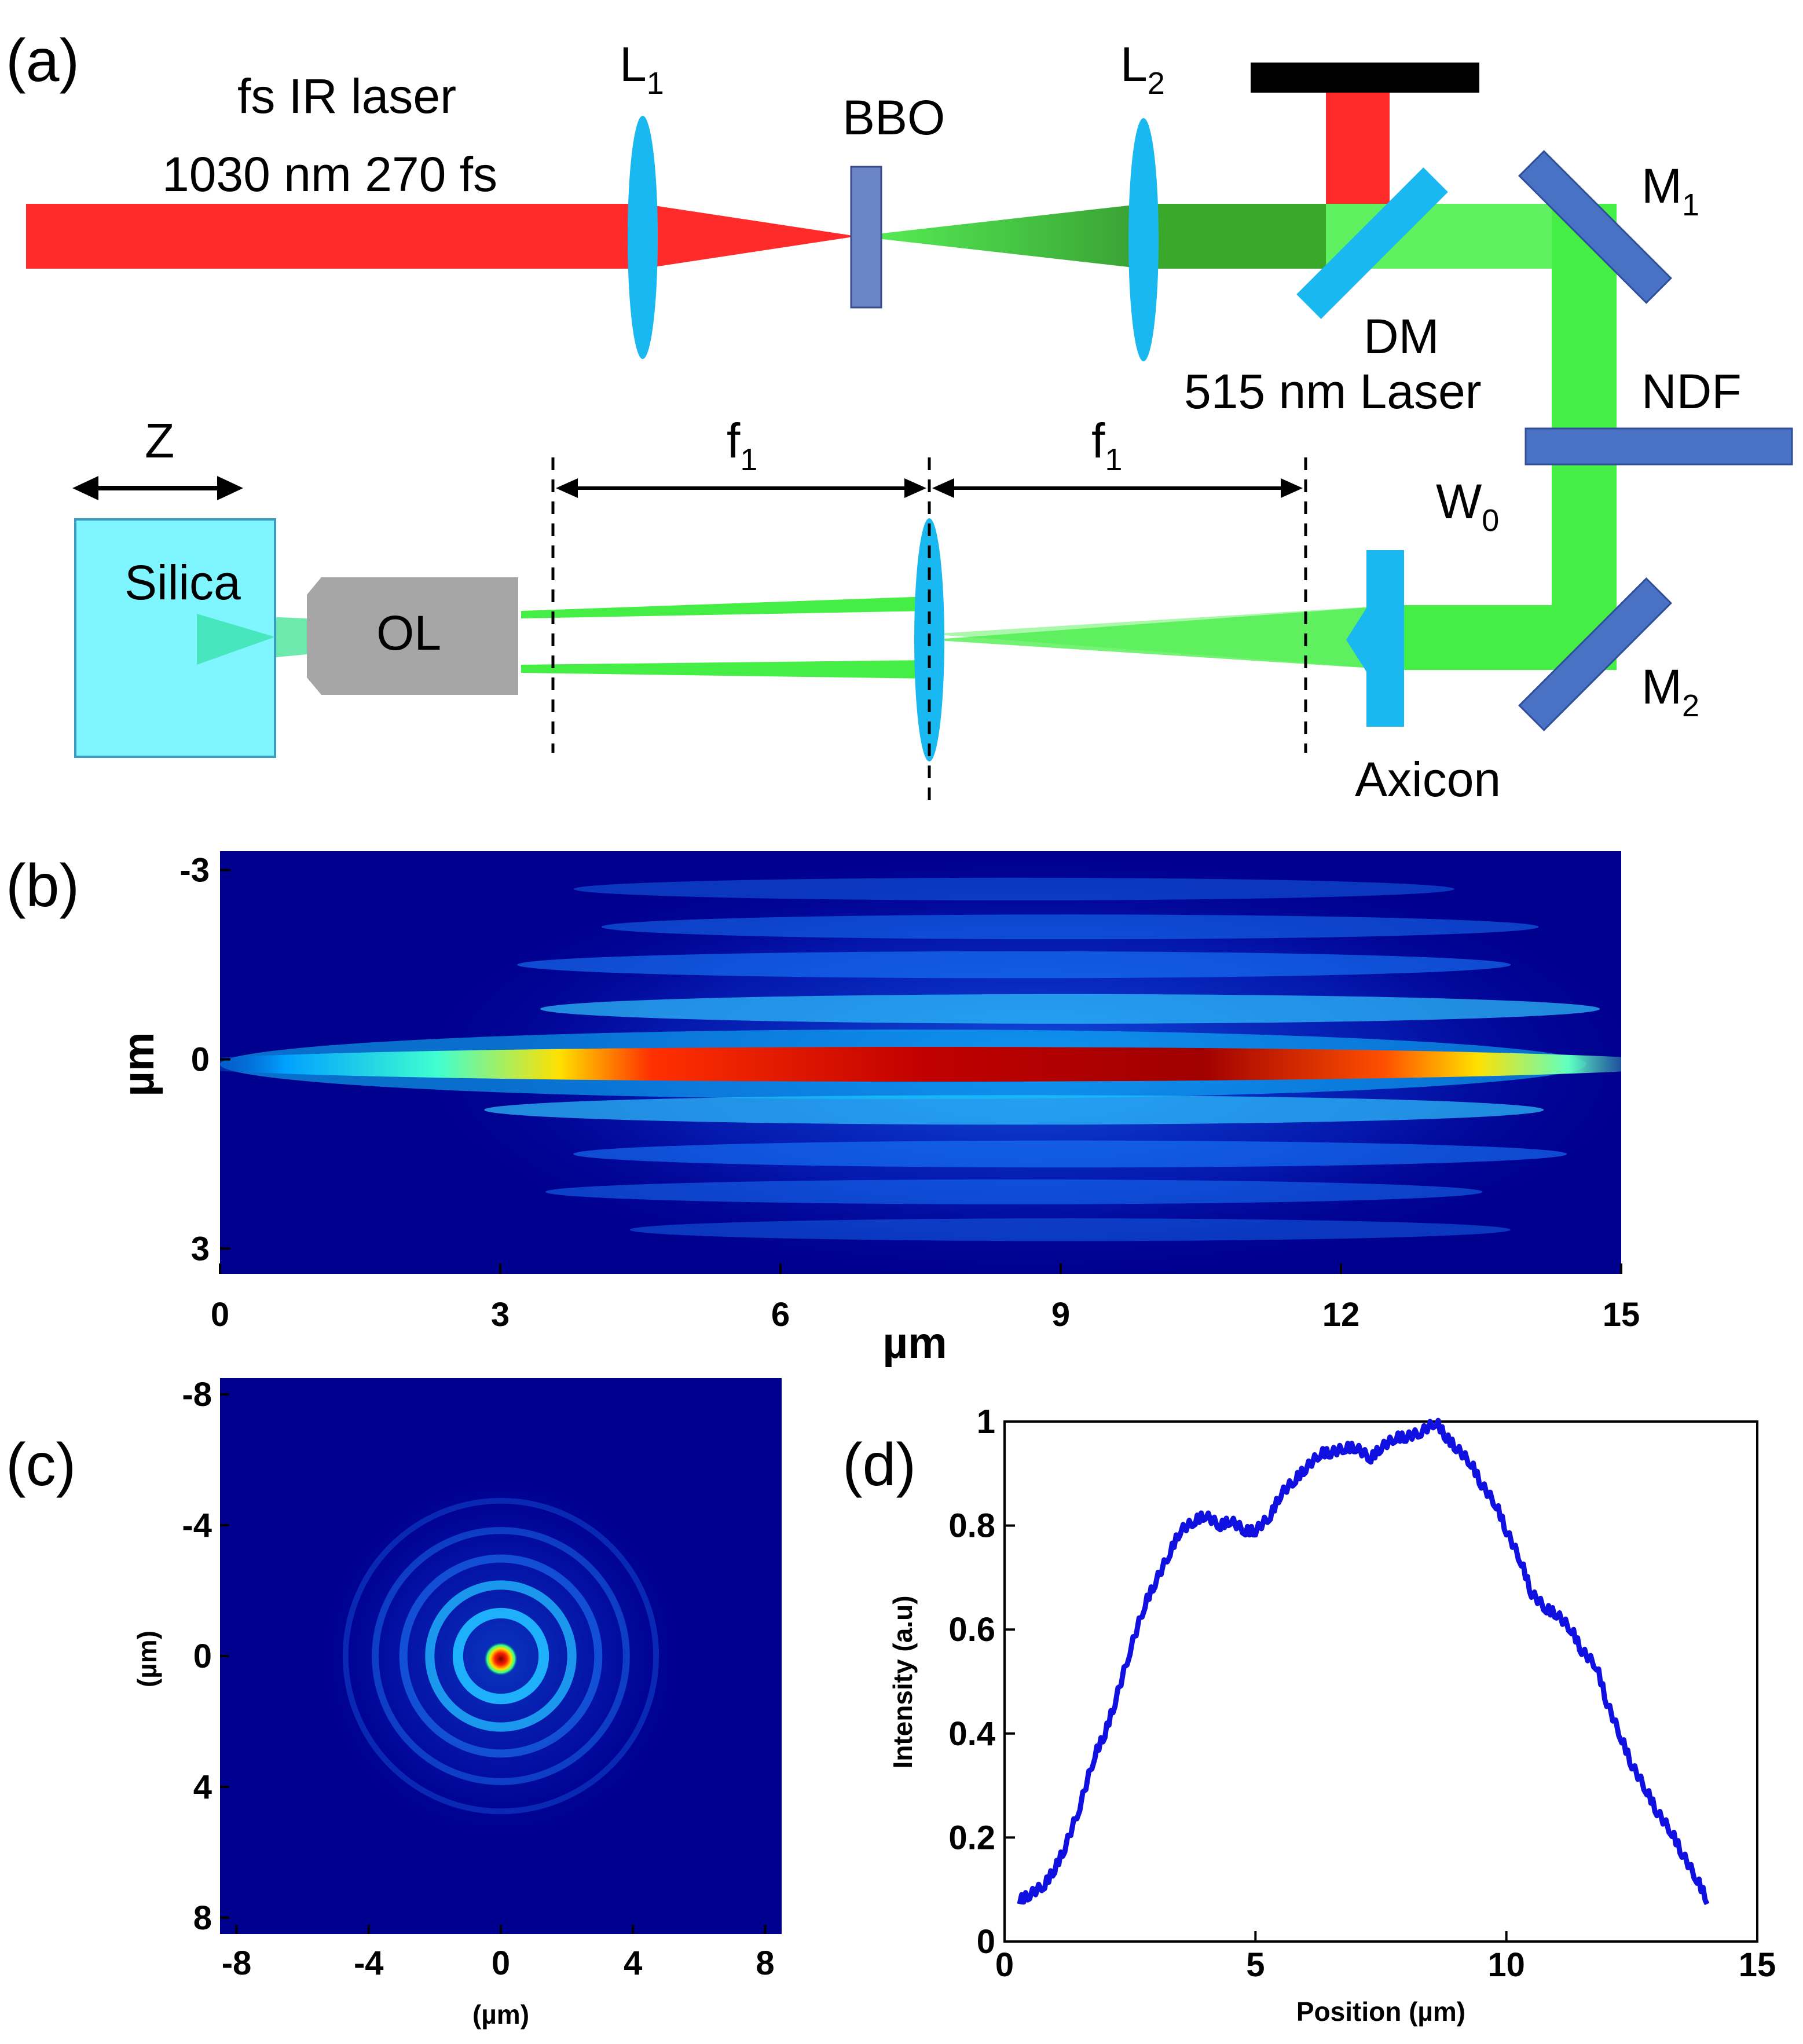 The width and height of the screenshot is (1803, 2044). Describe the element at coordinates (41, 1465) in the screenshot. I see `panel-c-label: (c)` at that location.